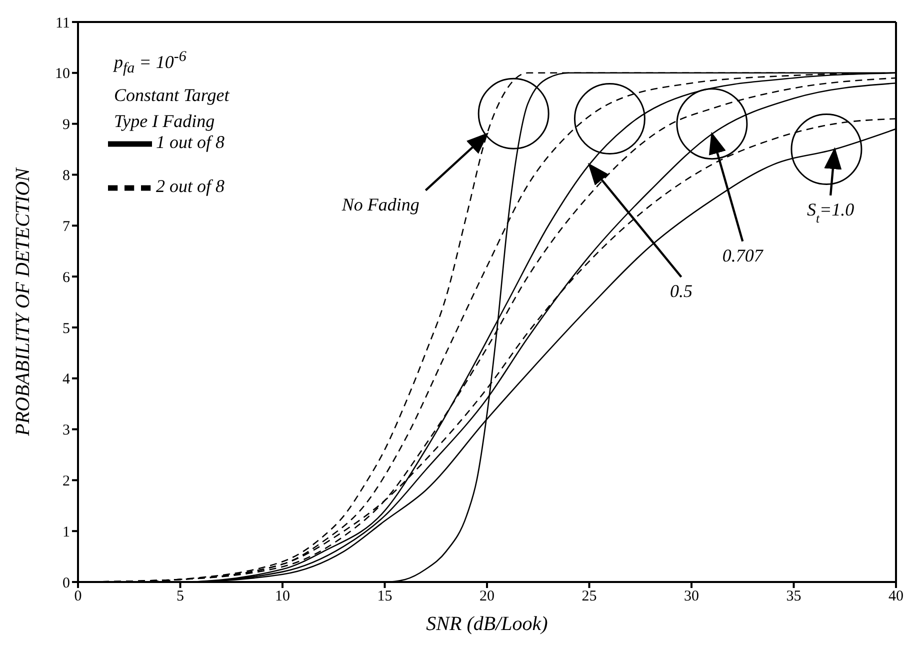 The width and height of the screenshot is (919, 650). Describe the element at coordinates (151, 63) in the screenshot. I see `annotation: p$_{fa}$ = 10$^{-6}$` at that location.